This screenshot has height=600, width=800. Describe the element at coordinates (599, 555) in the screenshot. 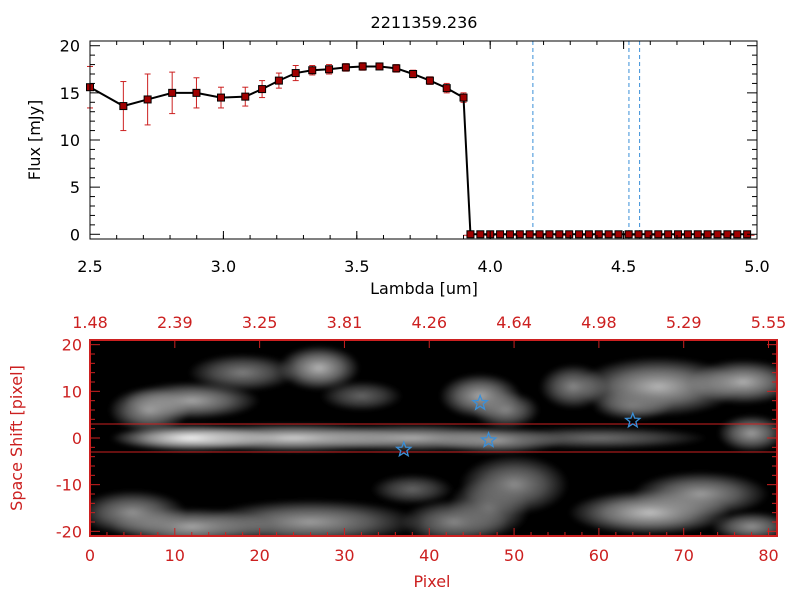

I see `img-x-tick-label-6: 60` at that location.